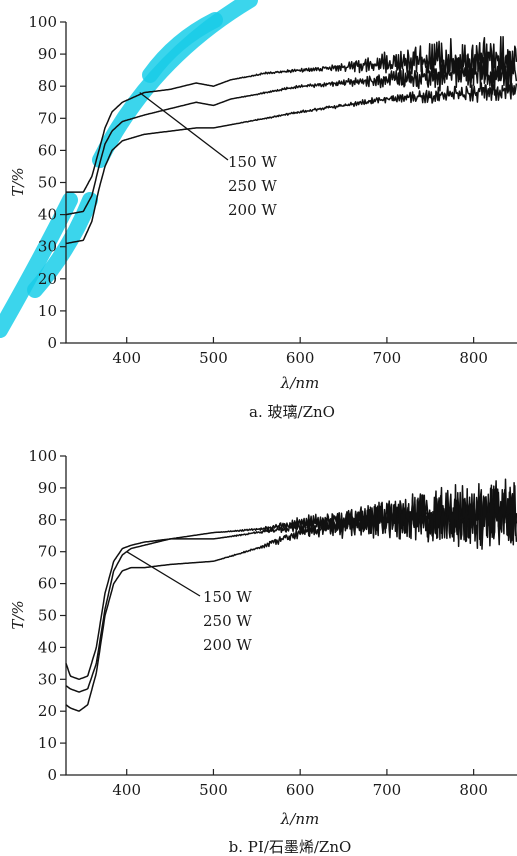  Describe the element at coordinates (290, 847) in the screenshot. I see `caption-b: b. PI/石墨烯/ZnO` at that location.